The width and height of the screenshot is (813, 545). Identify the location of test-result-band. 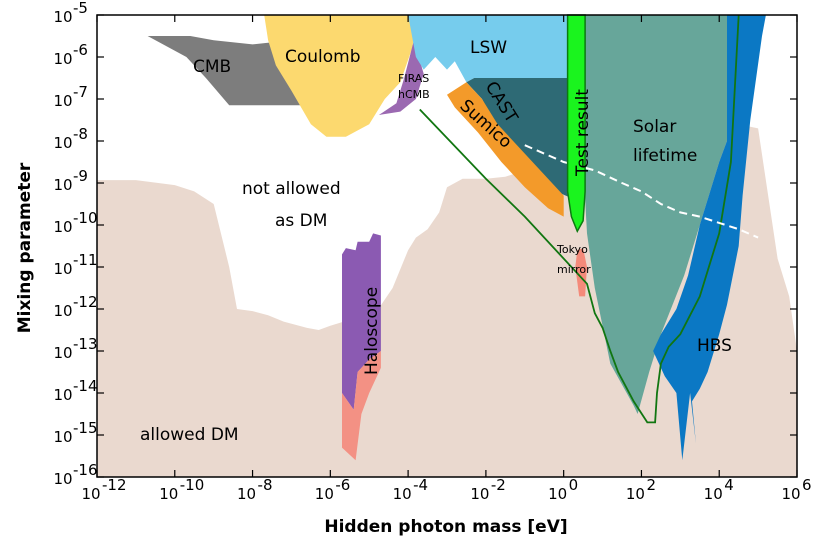
(576, 124).